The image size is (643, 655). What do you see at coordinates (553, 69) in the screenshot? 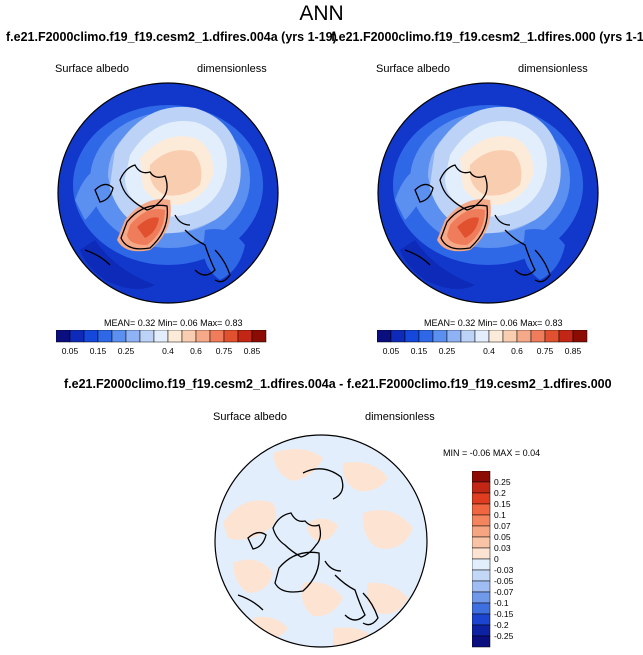
I see `right-units-label: dimensionless` at bounding box center [553, 69].